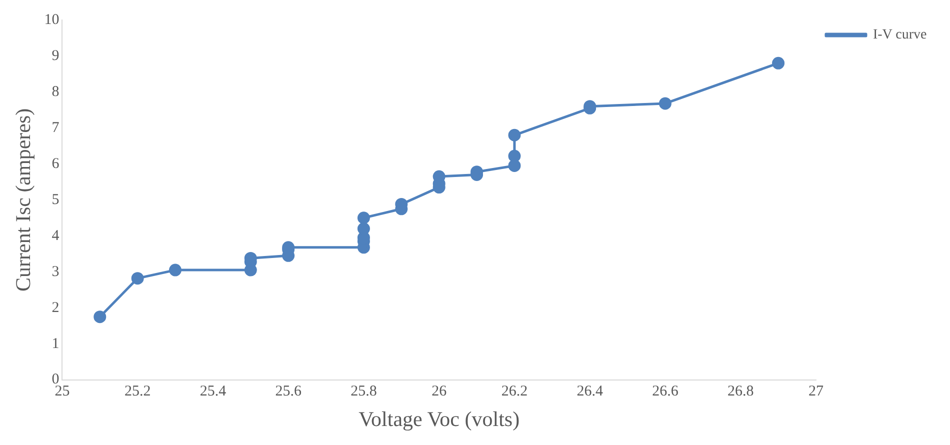 This screenshot has width=950, height=445. What do you see at coordinates (514, 392) in the screenshot?
I see `x-tick-label: 26.2` at bounding box center [514, 392].